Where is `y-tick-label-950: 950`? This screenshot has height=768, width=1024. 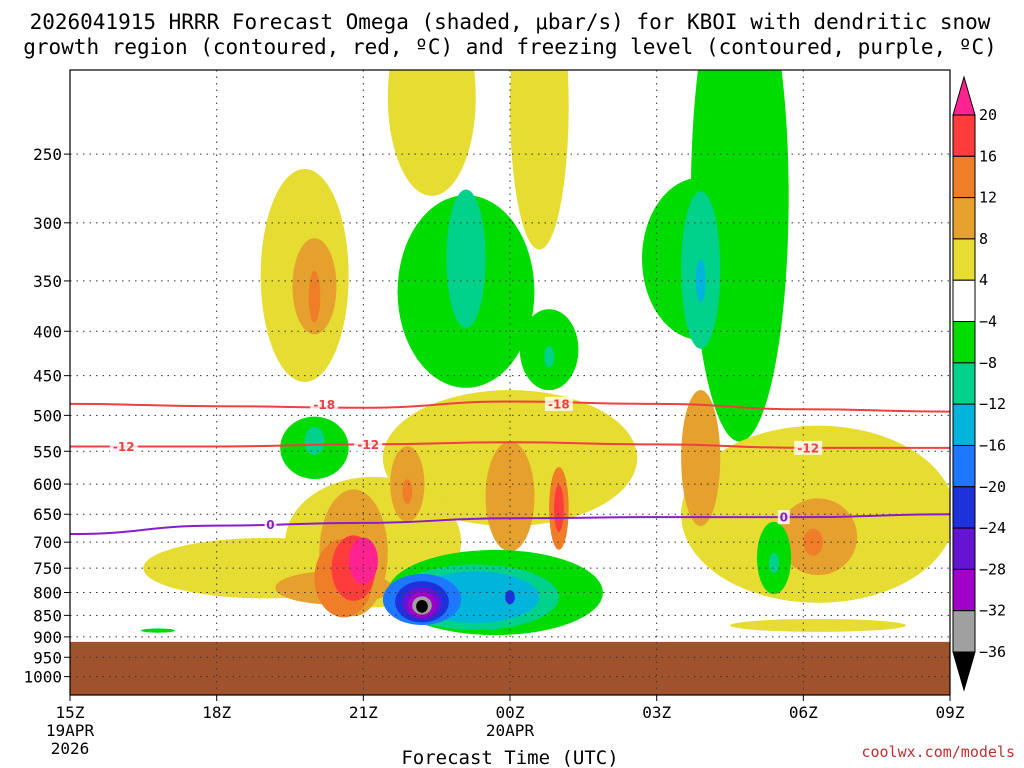
y-tick-label-950: 950 is located at coordinates (47, 657).